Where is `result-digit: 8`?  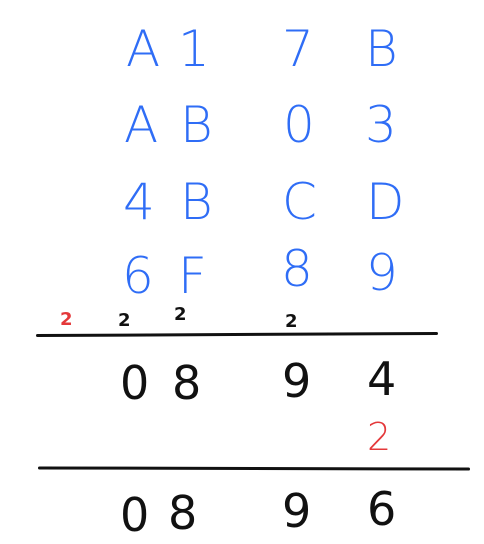 result-digit: 8 is located at coordinates (187, 383).